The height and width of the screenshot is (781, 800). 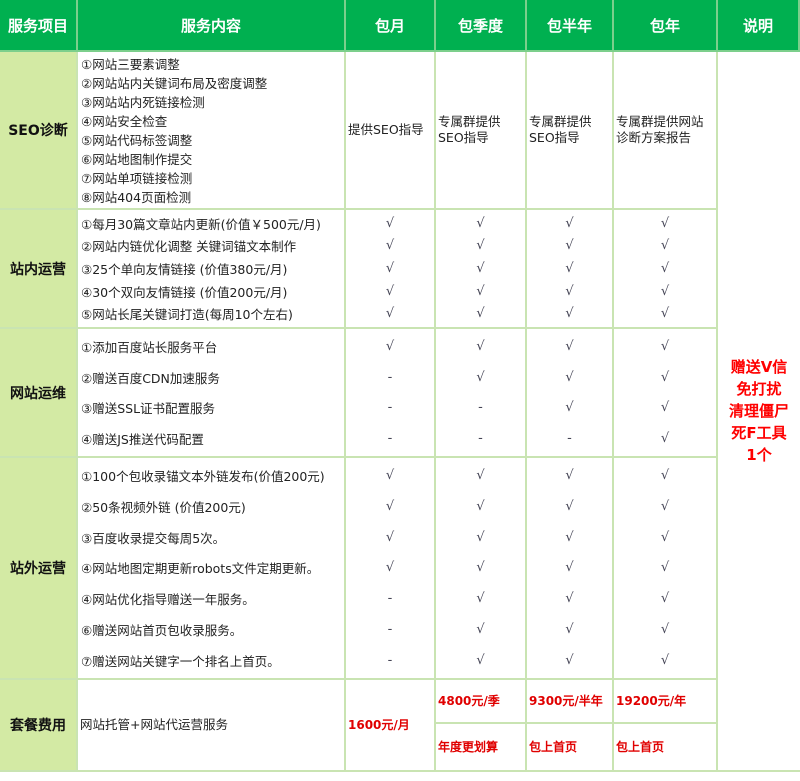 I want to click on header-cell: 包年, so click(x=666, y=26).